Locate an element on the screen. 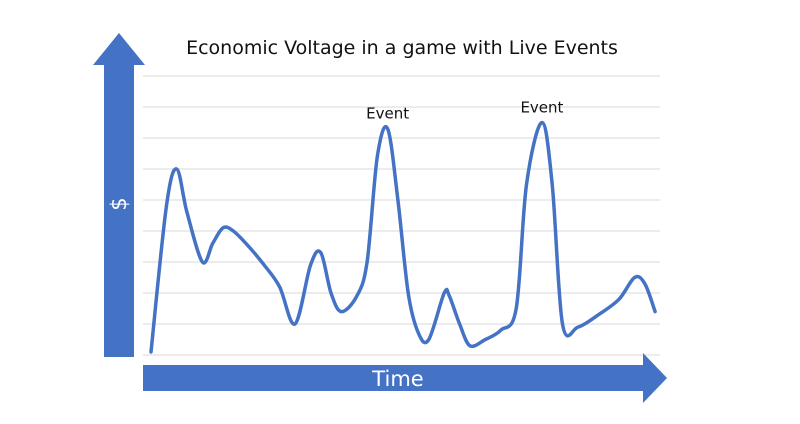 The height and width of the screenshot is (424, 800). annotations: Event Event is located at coordinates (464, 111).